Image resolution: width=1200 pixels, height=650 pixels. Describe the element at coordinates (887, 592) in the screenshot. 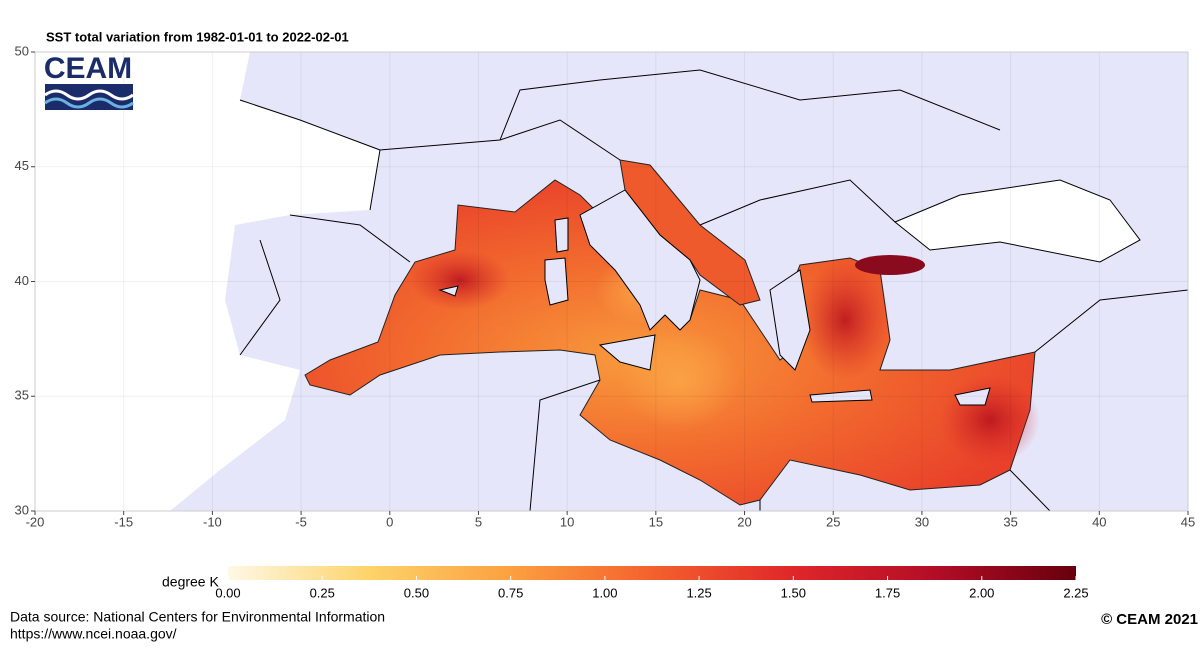

I see `colorbar-tick-label: 1.75` at that location.